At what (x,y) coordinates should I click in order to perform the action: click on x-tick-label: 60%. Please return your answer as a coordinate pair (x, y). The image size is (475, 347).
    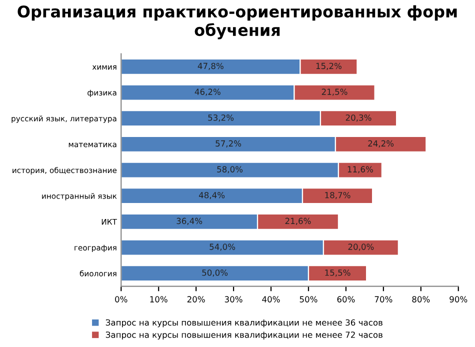
    Looking at the image, I should click on (346, 299).